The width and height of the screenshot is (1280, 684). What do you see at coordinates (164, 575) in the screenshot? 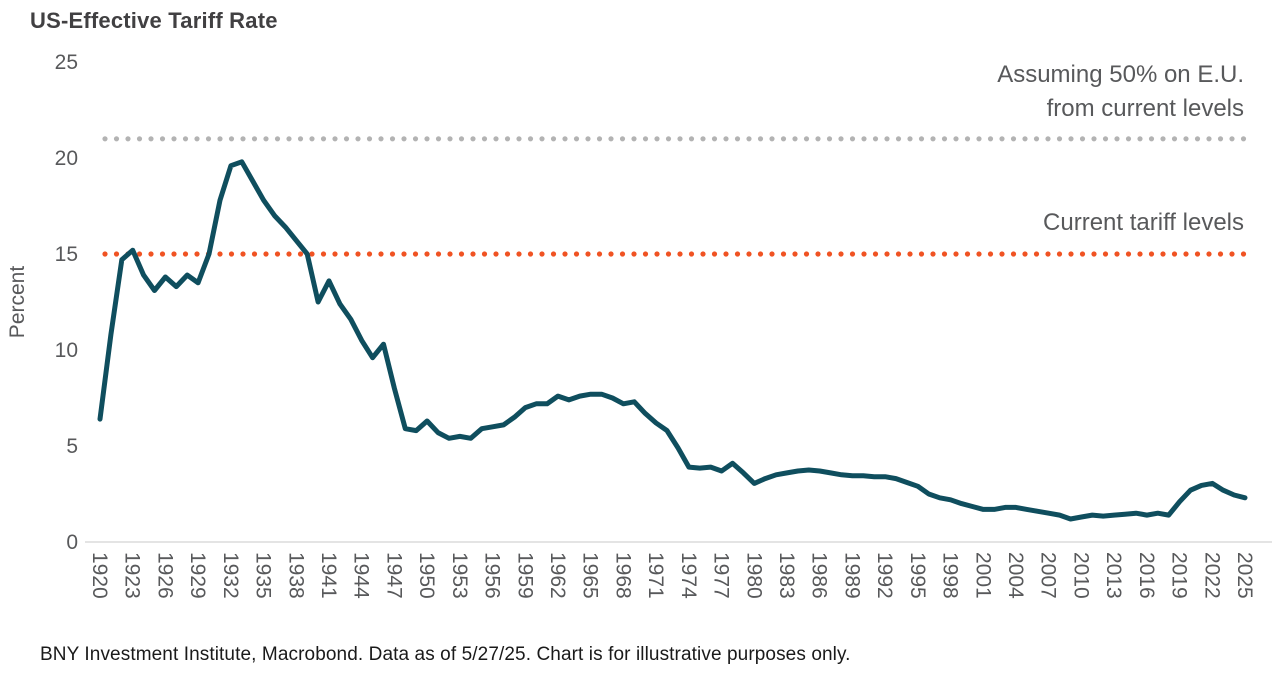
I see `x-axis-tick-label: 1926` at bounding box center [164, 575].